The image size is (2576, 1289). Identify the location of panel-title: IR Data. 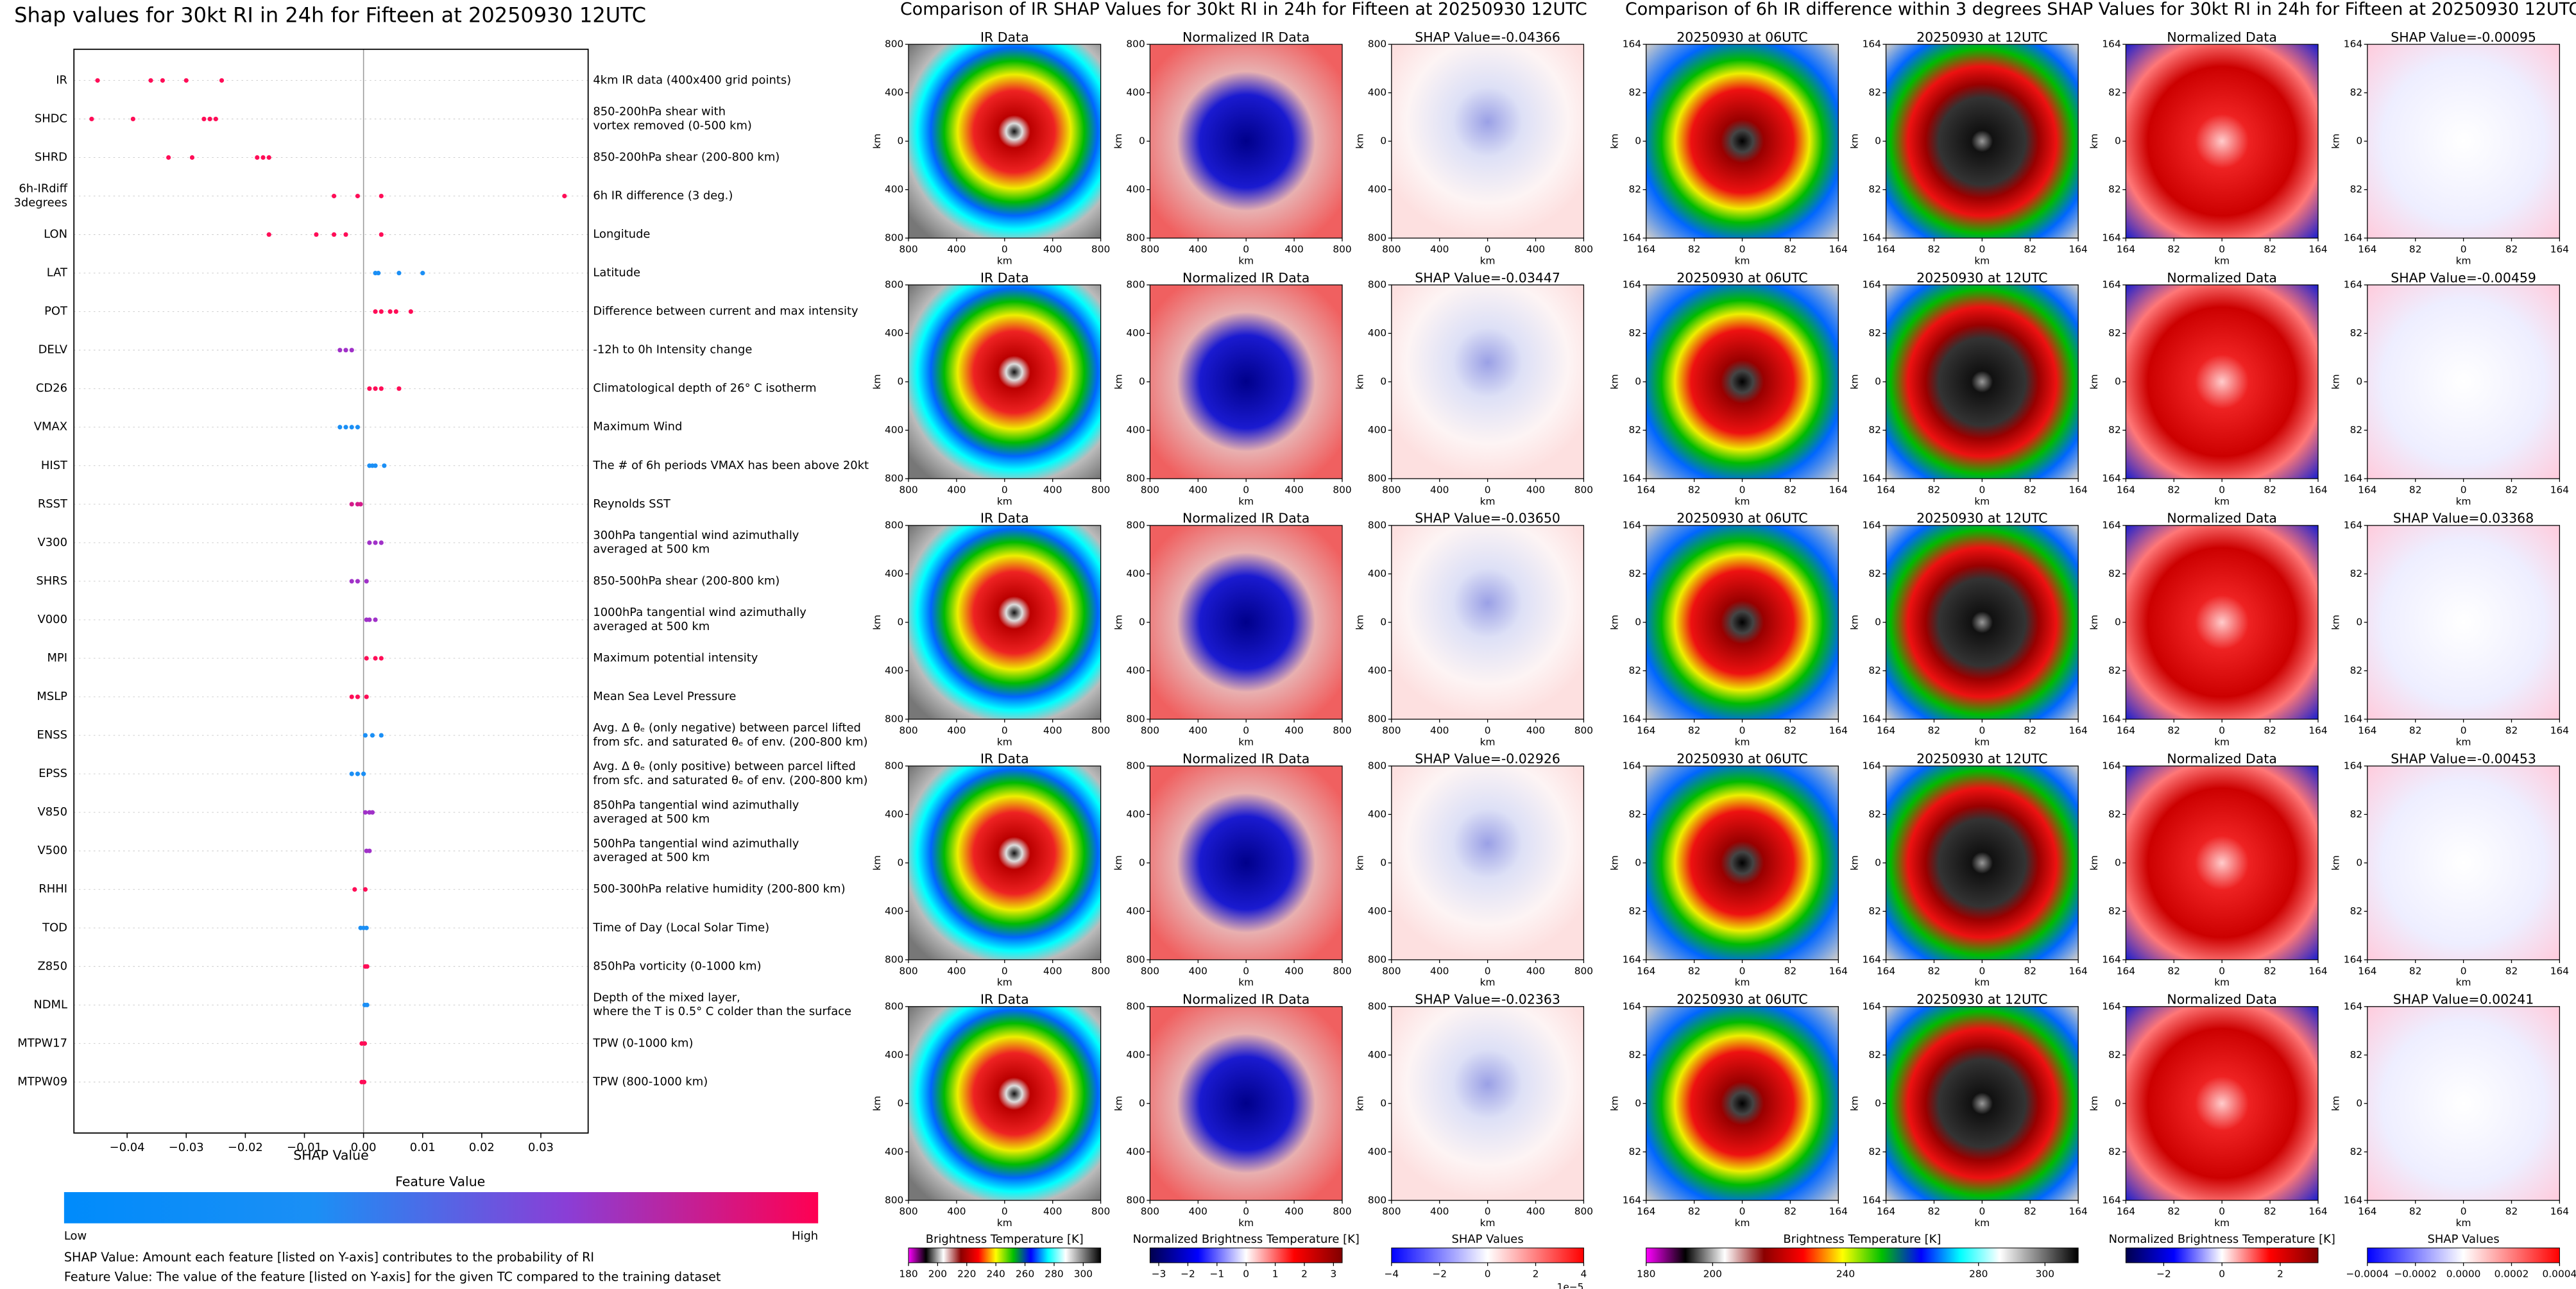
(1005, 278).